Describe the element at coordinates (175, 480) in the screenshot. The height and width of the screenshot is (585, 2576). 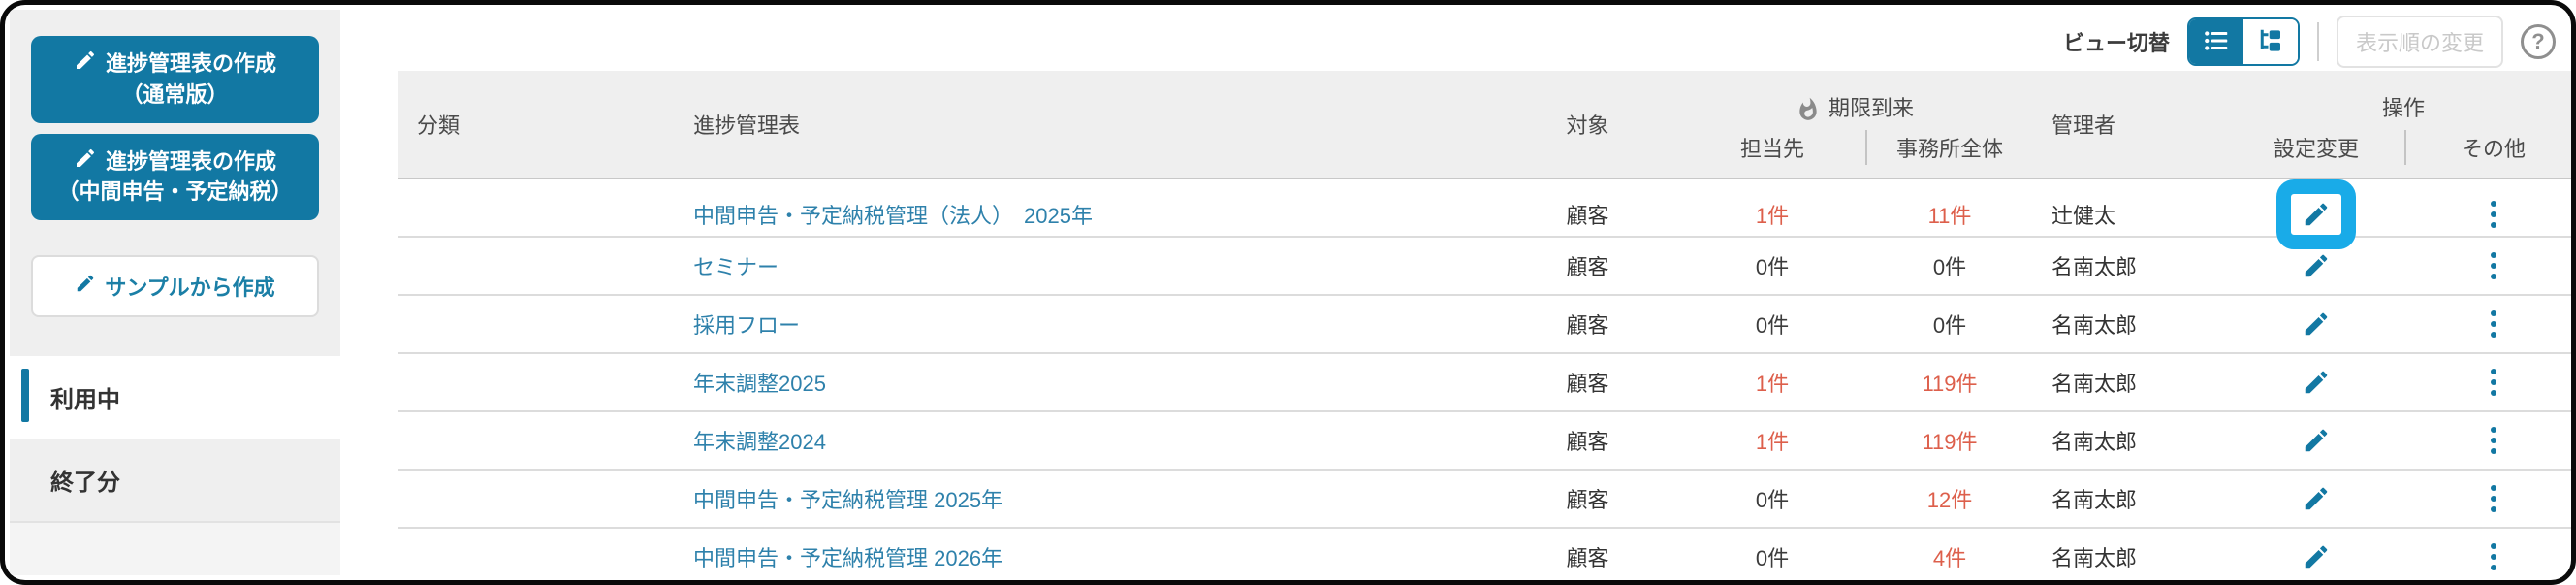
I see `sidebar-item-finished: 終了分` at that location.